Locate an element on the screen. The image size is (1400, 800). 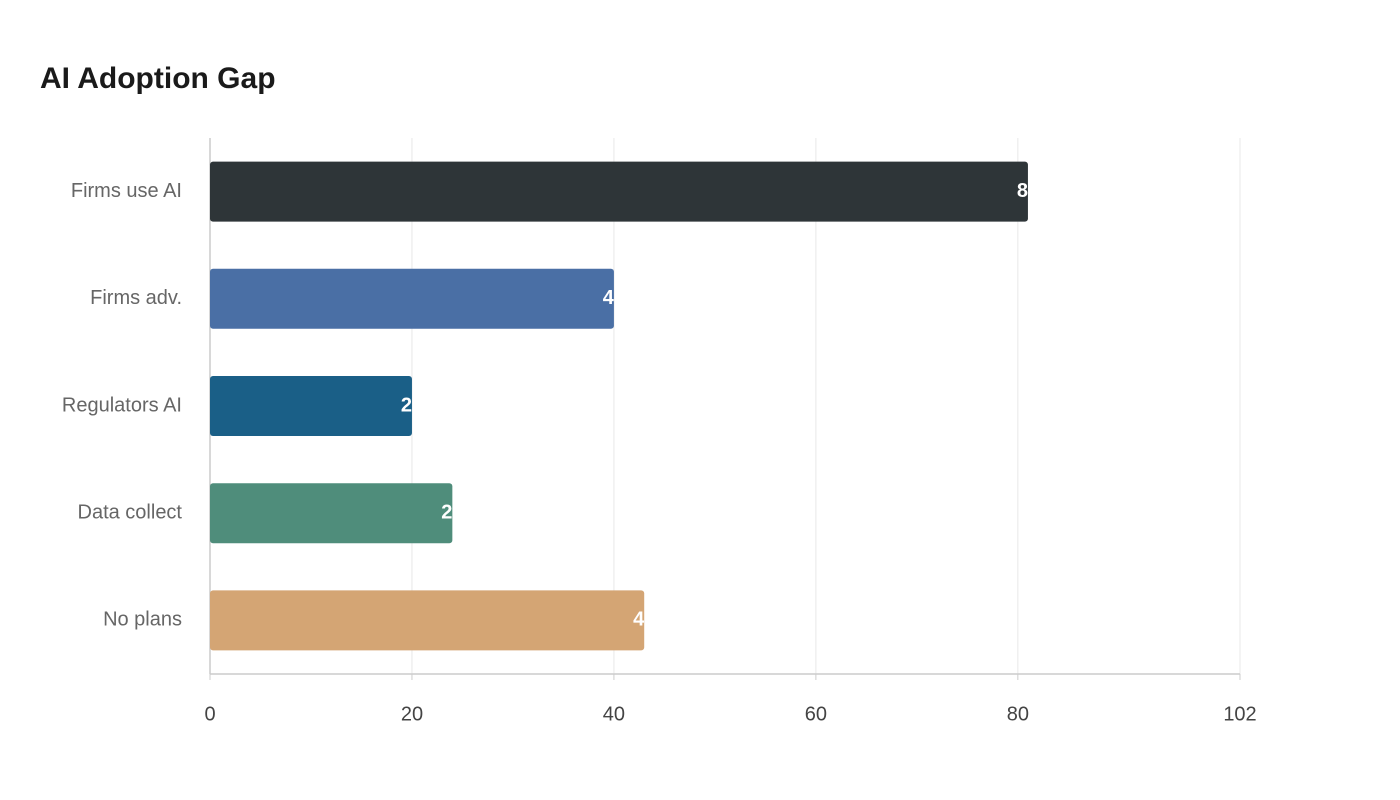
value-label: 40 is located at coordinates (614, 298).